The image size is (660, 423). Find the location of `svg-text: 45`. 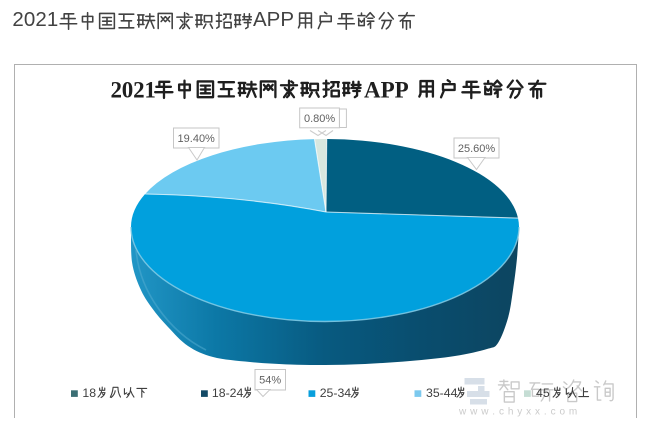

svg-text: 45 is located at coordinates (543, 393).